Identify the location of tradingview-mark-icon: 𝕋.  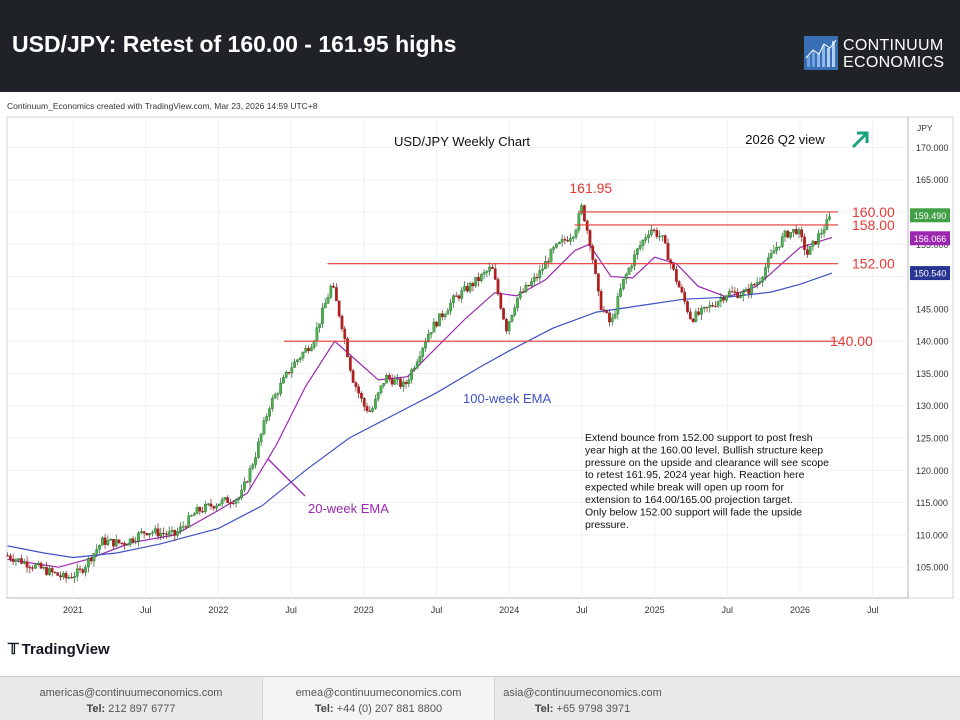
(13, 649).